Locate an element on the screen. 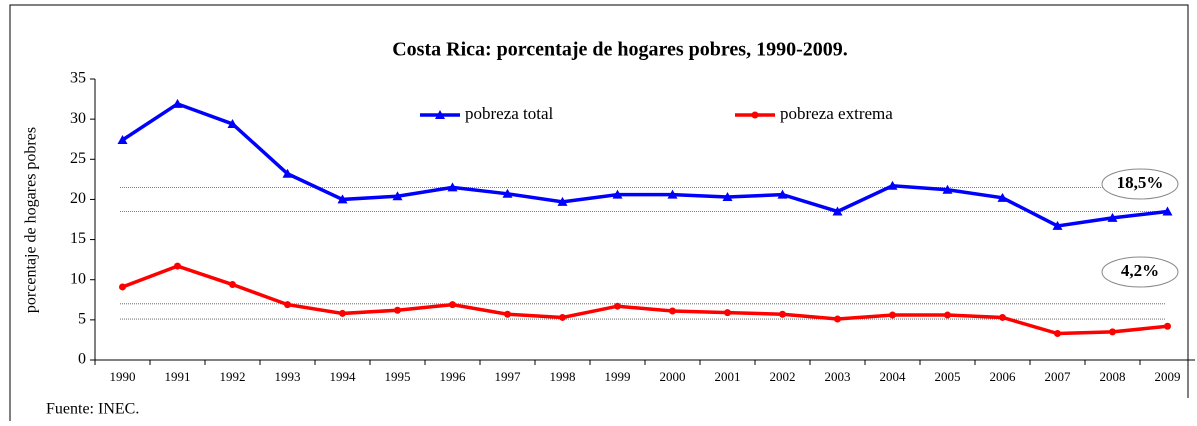  x-tick-label: 2005 is located at coordinates (948, 376).